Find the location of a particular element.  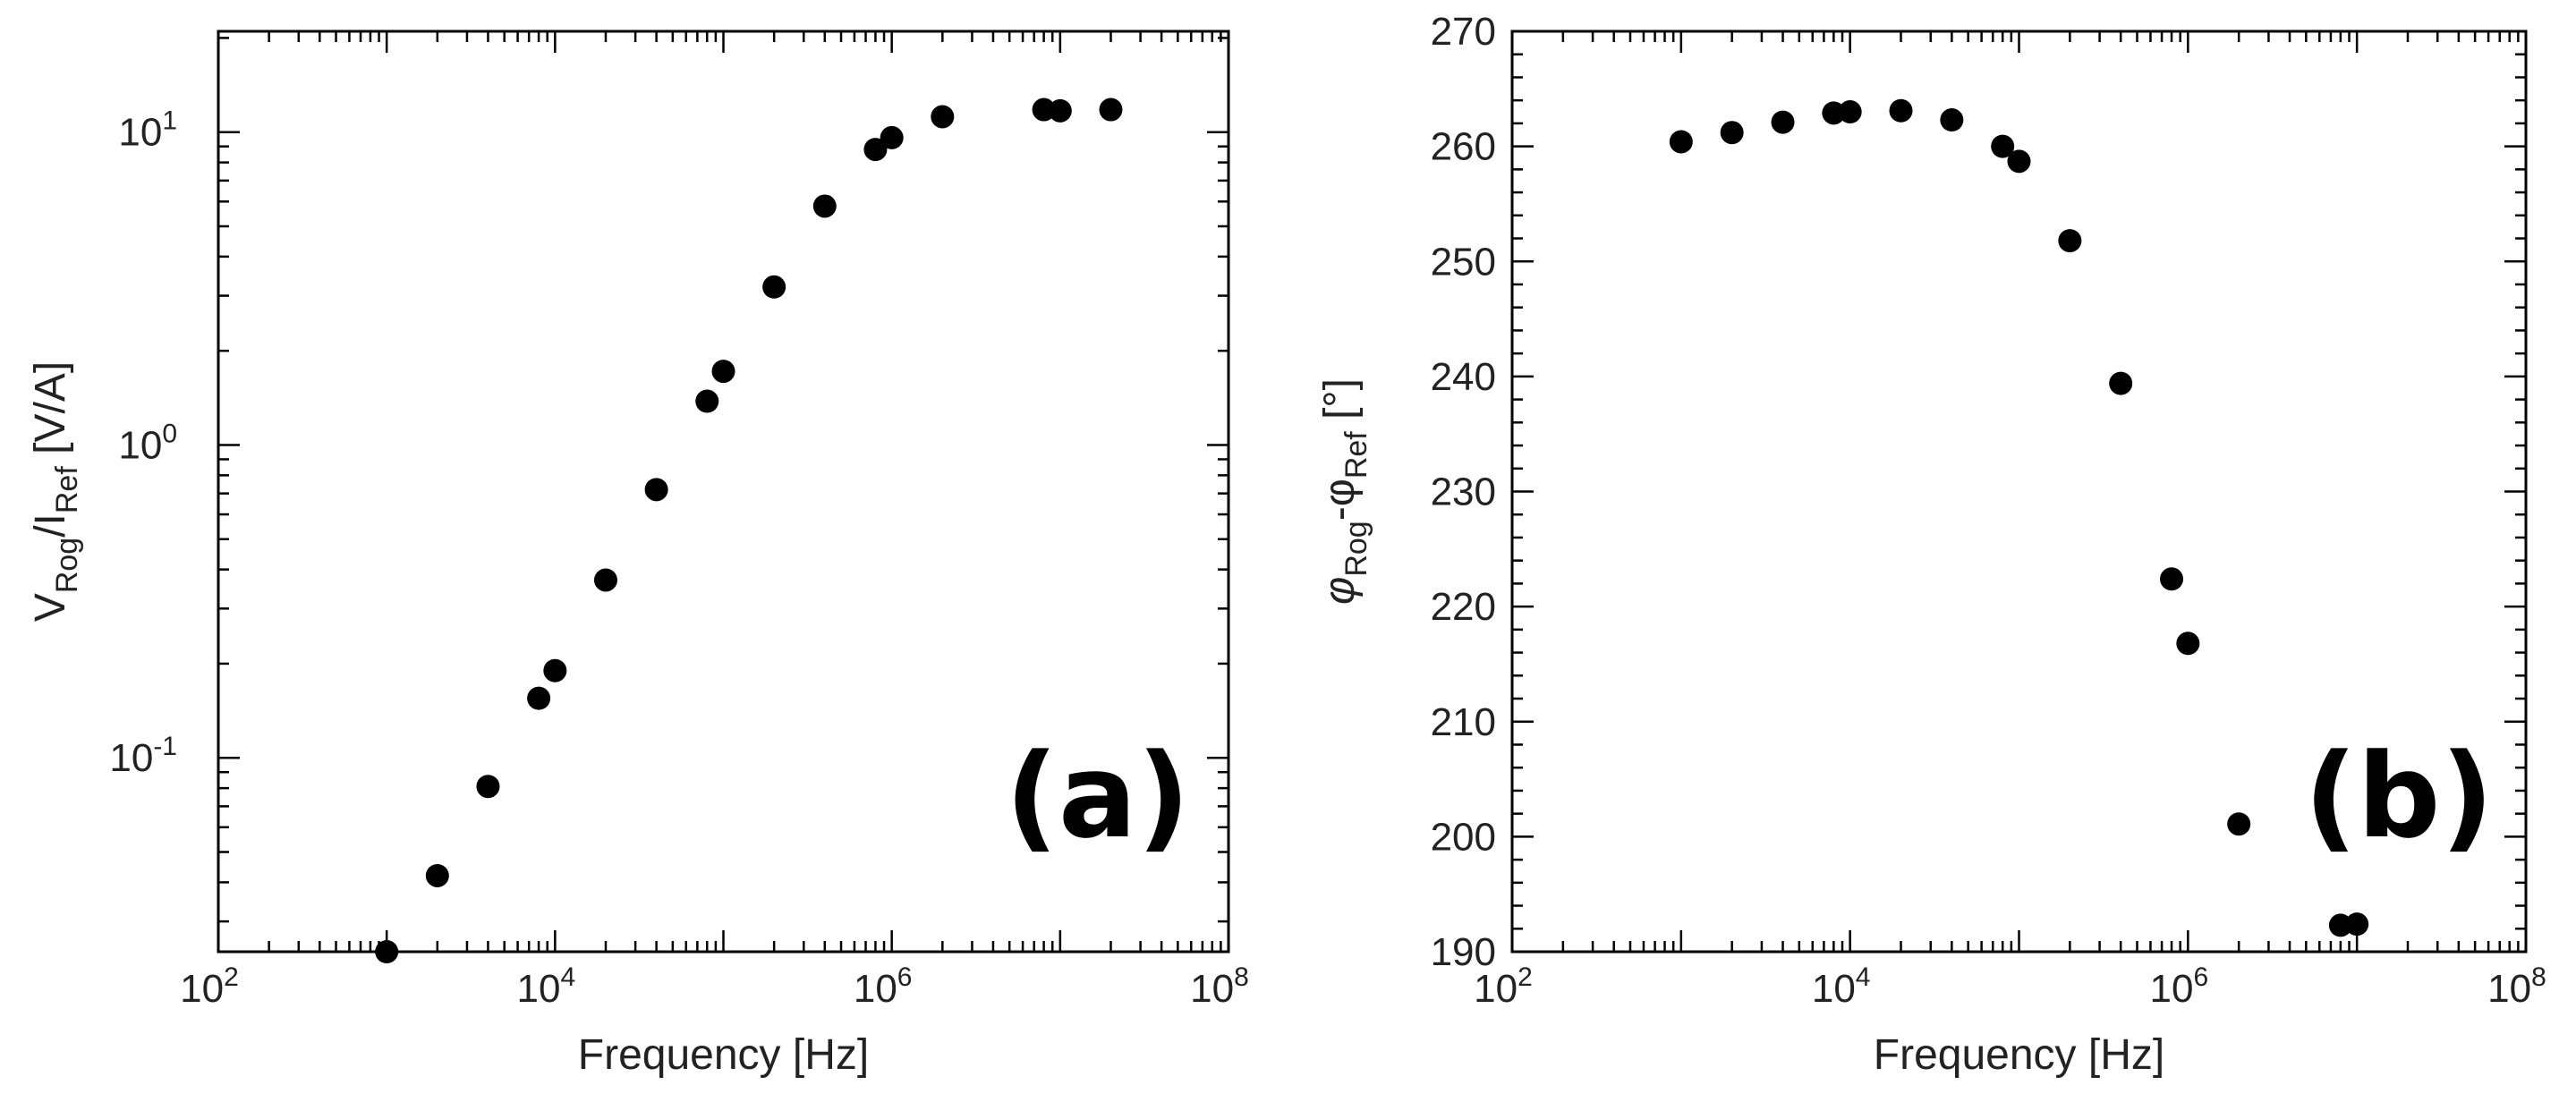

panel-b-ylabel-phi-ref: -φ is located at coordinates (1340, 500).